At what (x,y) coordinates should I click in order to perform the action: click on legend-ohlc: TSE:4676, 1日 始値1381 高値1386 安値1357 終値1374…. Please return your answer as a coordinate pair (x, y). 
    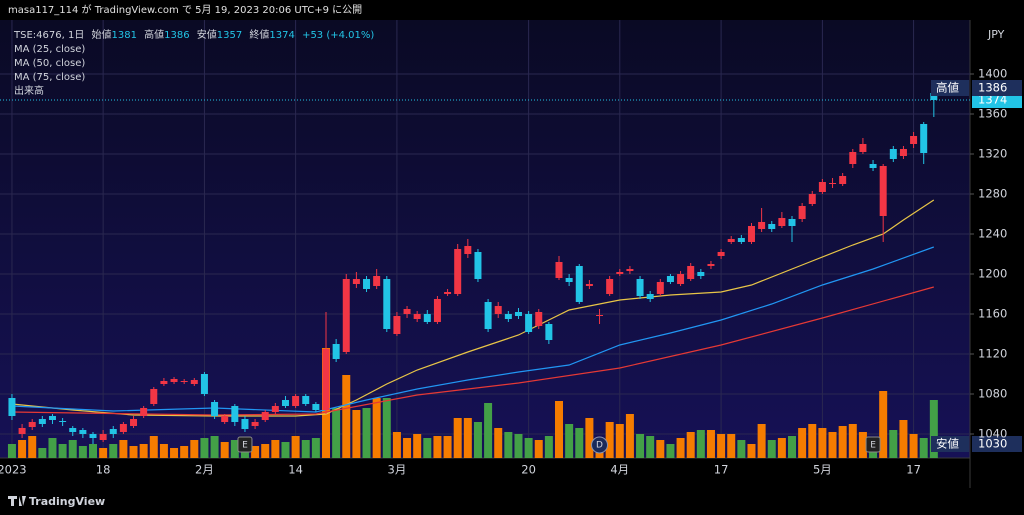
    Looking at the image, I should click on (193, 34).